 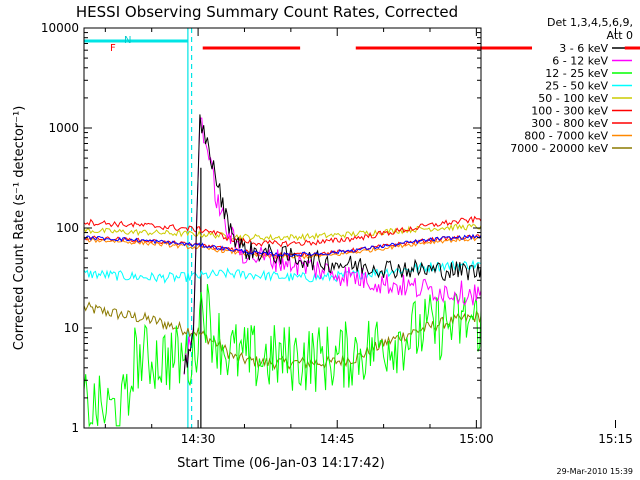 What do you see at coordinates (569, 123) in the screenshot?
I see `legend-label-300-800-kev: 300 - 800 keV` at bounding box center [569, 123].